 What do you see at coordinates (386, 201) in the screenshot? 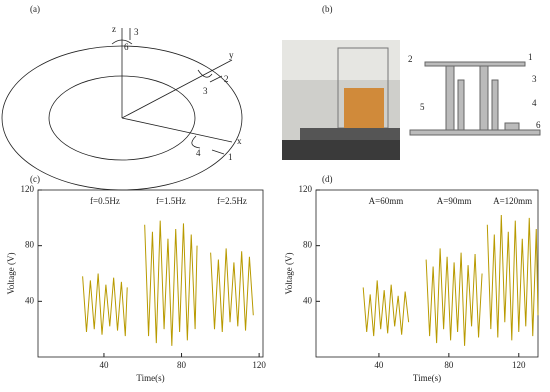
I see `series-label: A=60mm` at bounding box center [386, 201].